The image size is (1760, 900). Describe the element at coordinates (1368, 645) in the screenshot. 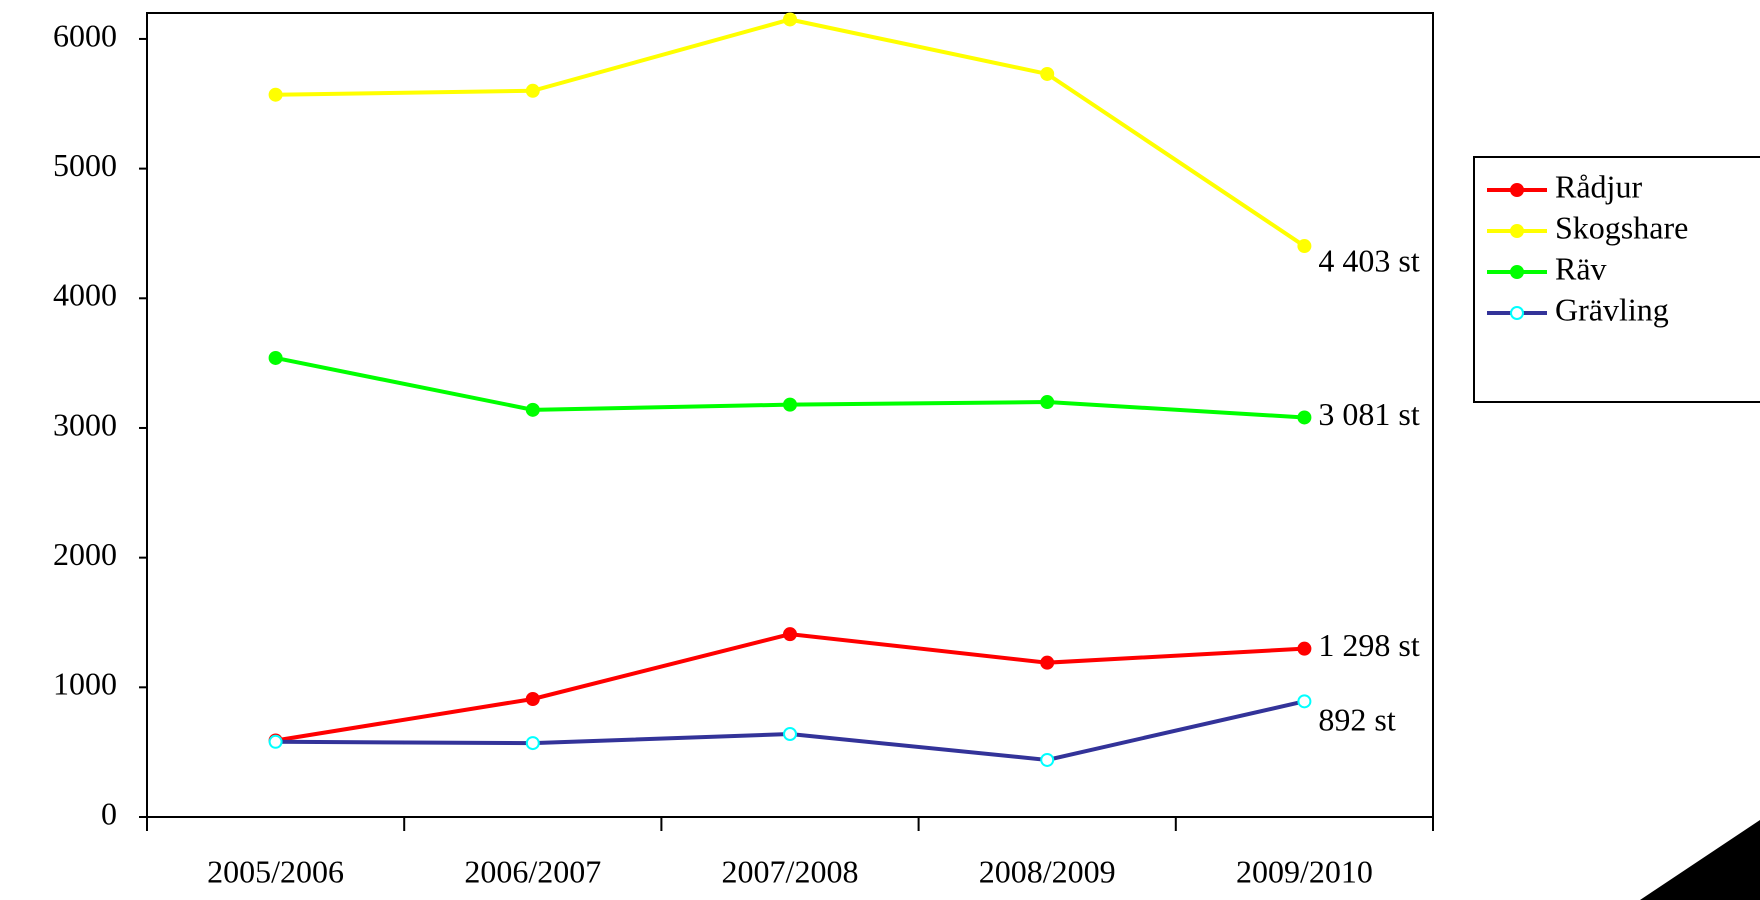

I see `value-label: 1 298 st` at that location.